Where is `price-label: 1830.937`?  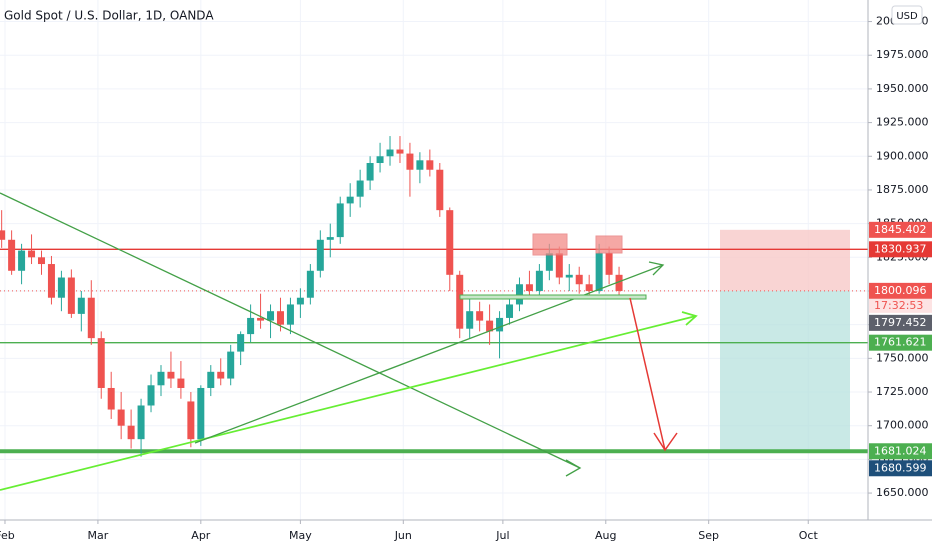 price-label: 1830.937 is located at coordinates (900, 248).